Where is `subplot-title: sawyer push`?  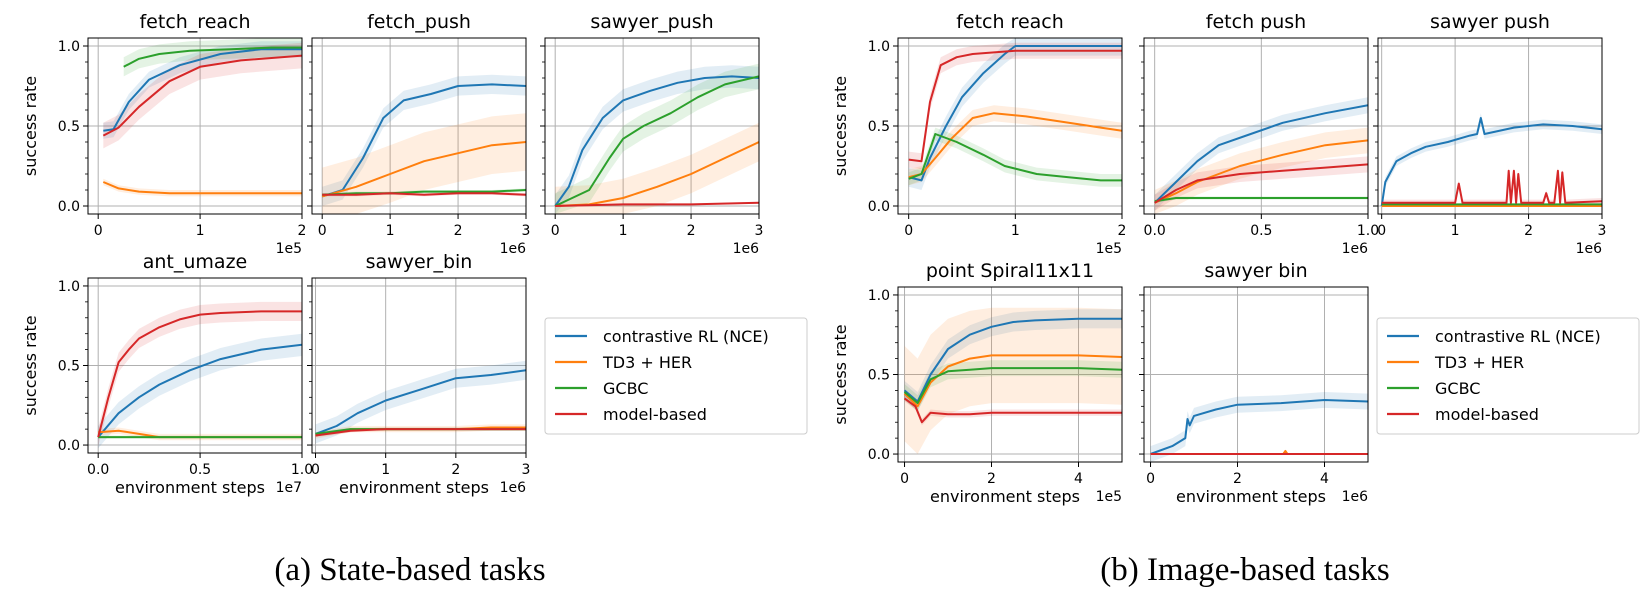
subplot-title: sawyer push is located at coordinates (1490, 22).